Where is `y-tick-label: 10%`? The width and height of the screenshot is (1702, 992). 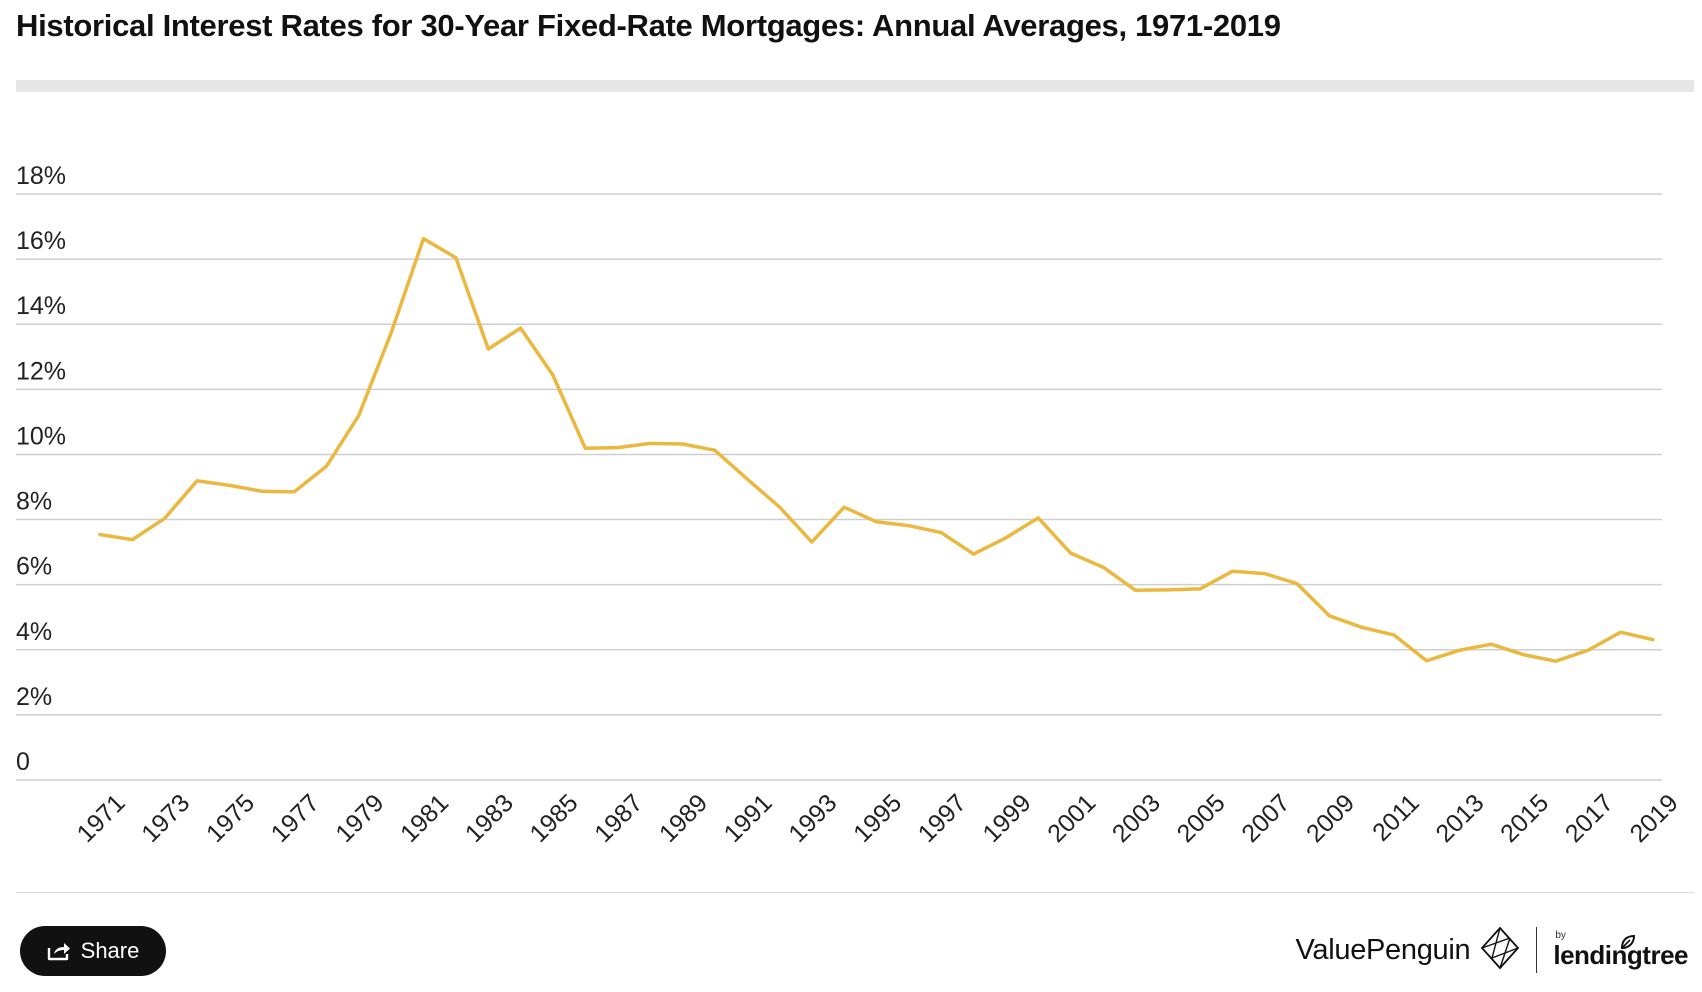
y-tick-label: 10% is located at coordinates (41, 436).